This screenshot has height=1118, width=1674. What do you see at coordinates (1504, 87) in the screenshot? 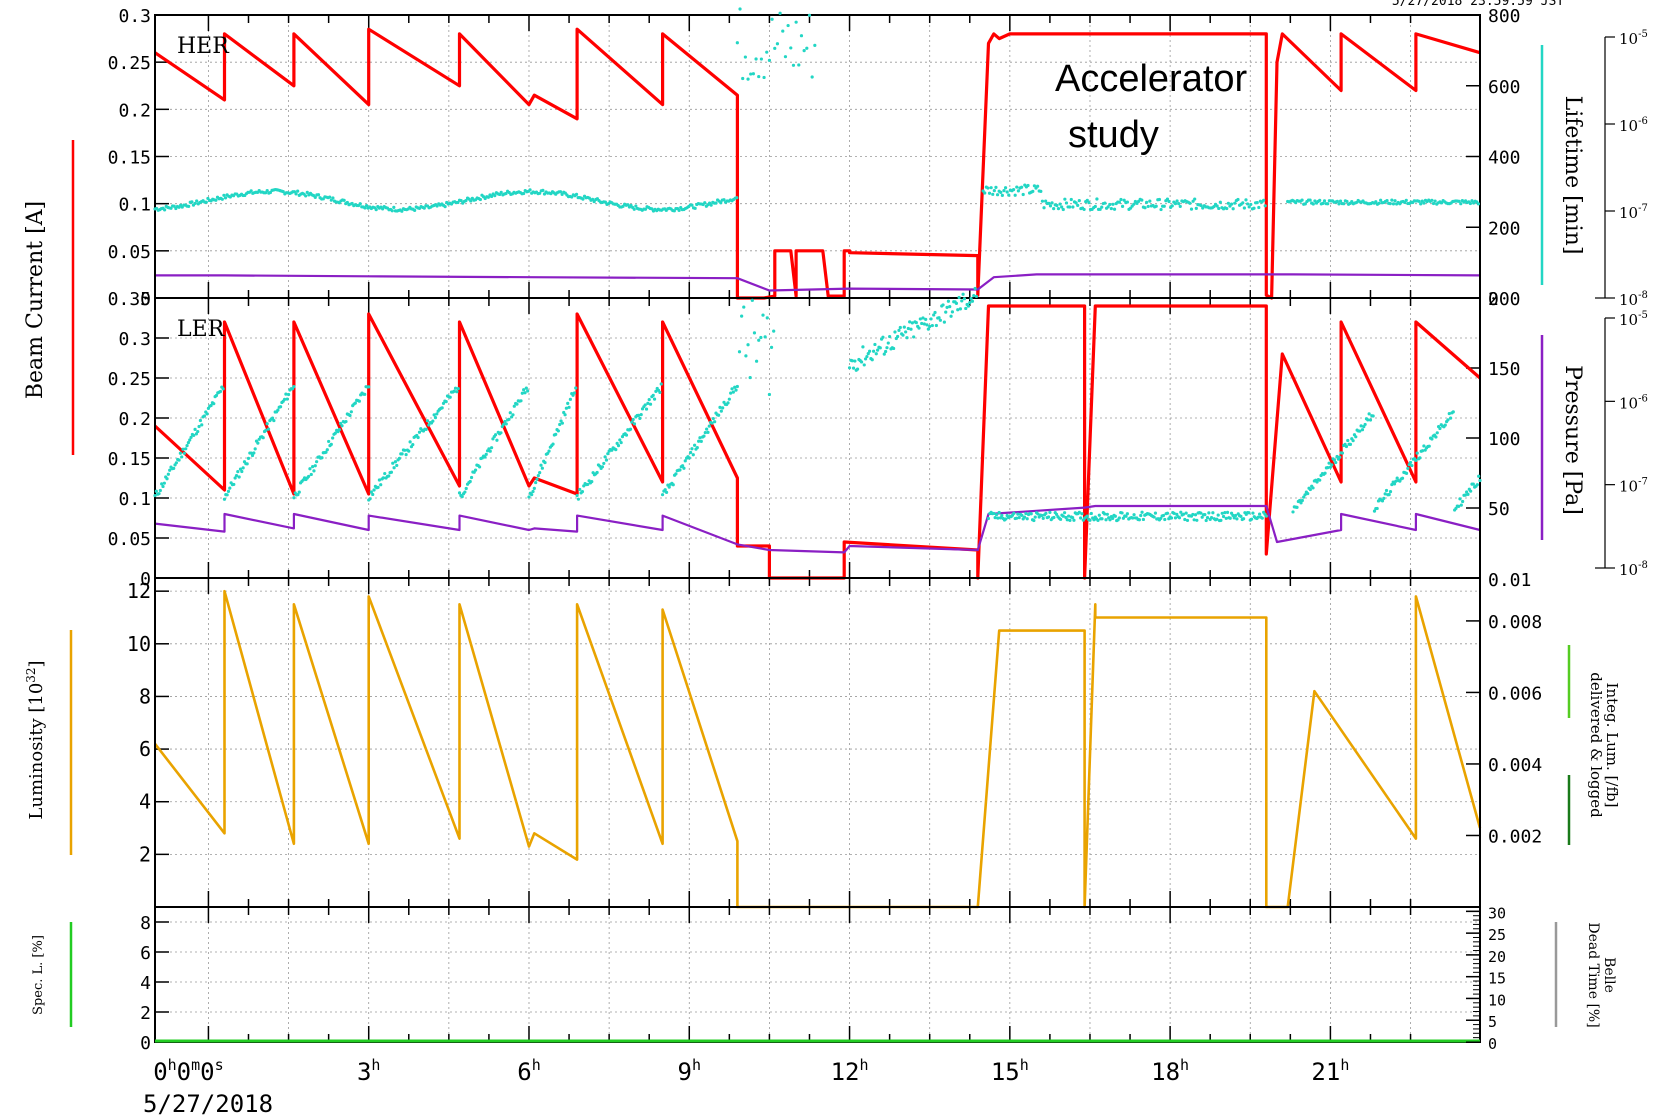
I see `right-tick-label: 600` at bounding box center [1504, 87].